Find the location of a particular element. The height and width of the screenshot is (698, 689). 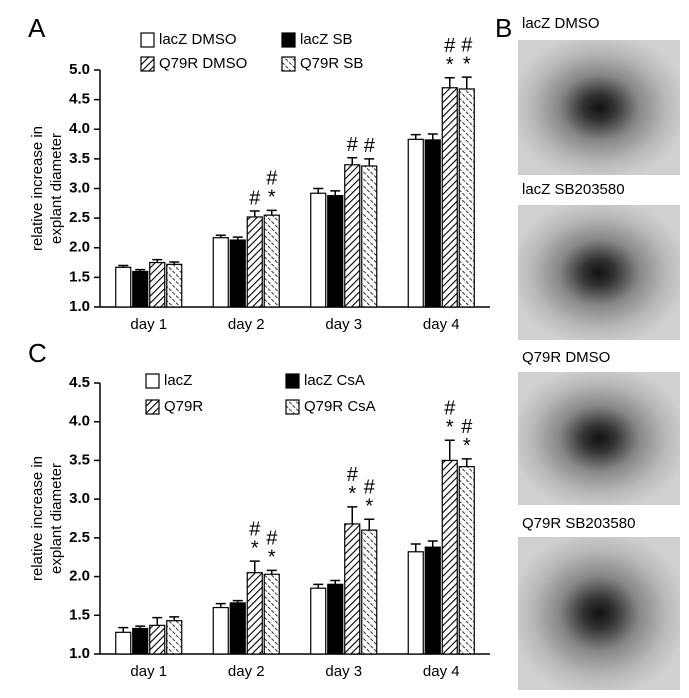

y-tick-label: 5.0 is located at coordinates (79, 69).